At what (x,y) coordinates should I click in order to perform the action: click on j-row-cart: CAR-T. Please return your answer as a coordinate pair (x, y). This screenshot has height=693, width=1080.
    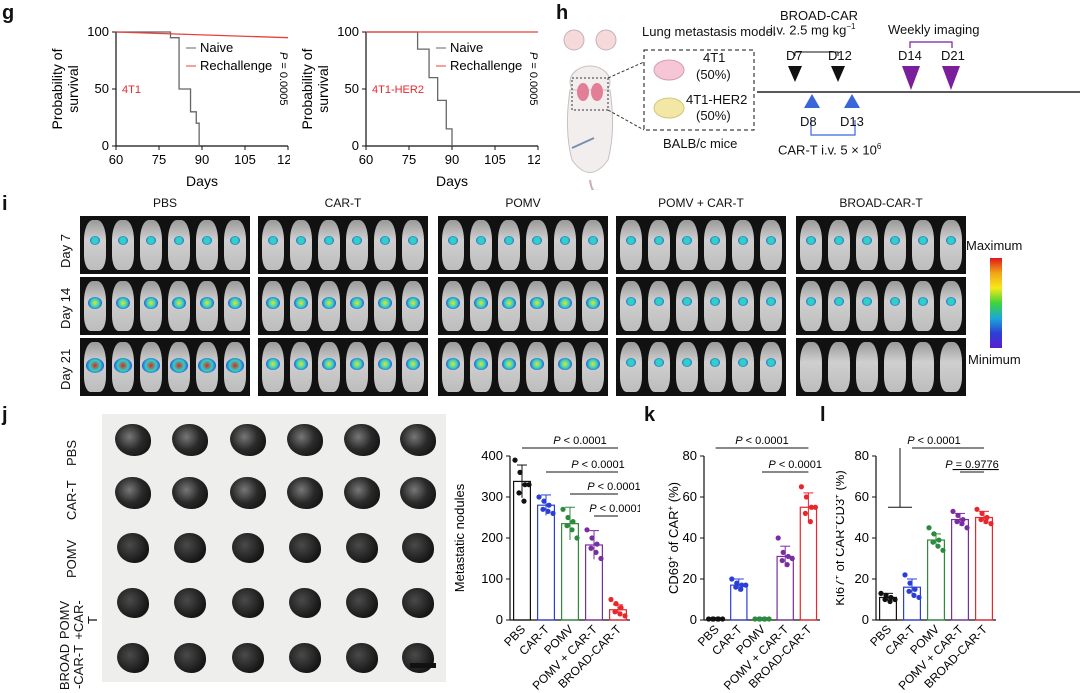
    Looking at the image, I should click on (71, 500).